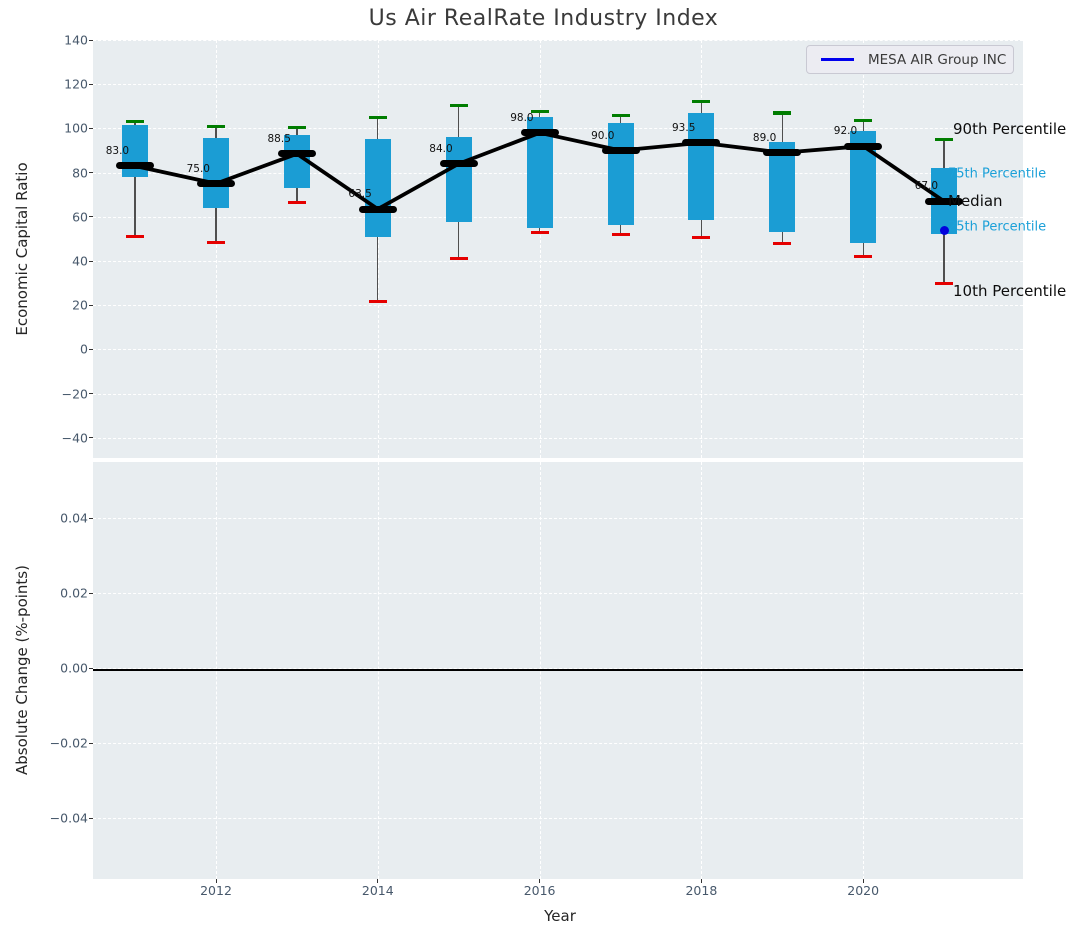 The width and height of the screenshot is (1087, 942). What do you see at coordinates (684, 127) in the screenshot?
I see `median-value-label: 93.5` at bounding box center [684, 127].